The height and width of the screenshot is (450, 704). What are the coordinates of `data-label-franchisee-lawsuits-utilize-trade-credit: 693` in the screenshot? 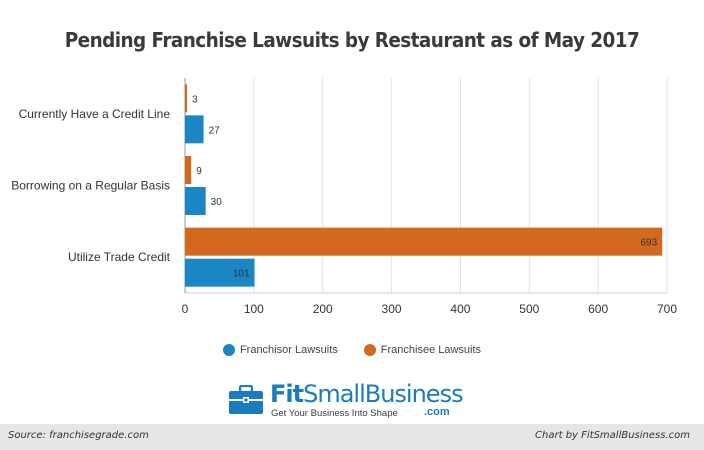 It's located at (648, 243).